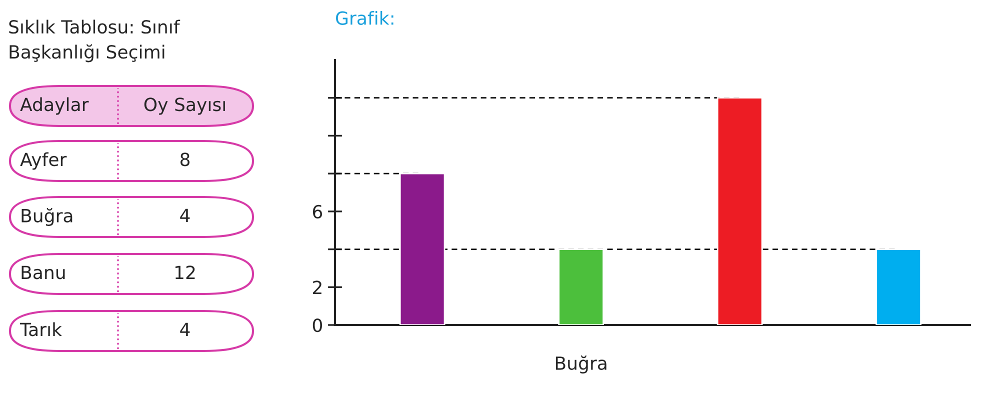 The image size is (983, 394). Describe the element at coordinates (54, 106) in the screenshot. I see `text: Adaylar` at that location.